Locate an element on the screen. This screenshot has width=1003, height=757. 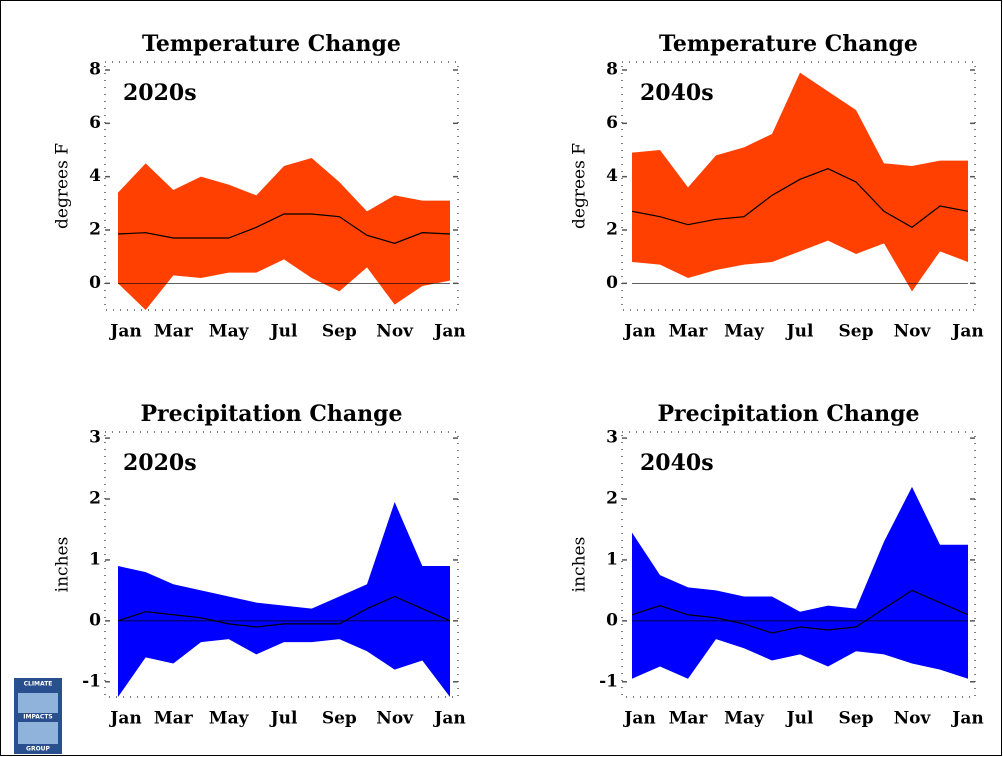
logo-text: IMPACTS is located at coordinates (38, 717).